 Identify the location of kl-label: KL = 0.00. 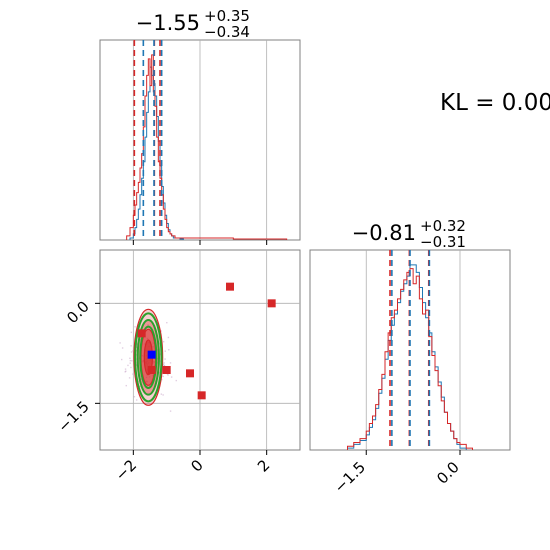
(495, 103).